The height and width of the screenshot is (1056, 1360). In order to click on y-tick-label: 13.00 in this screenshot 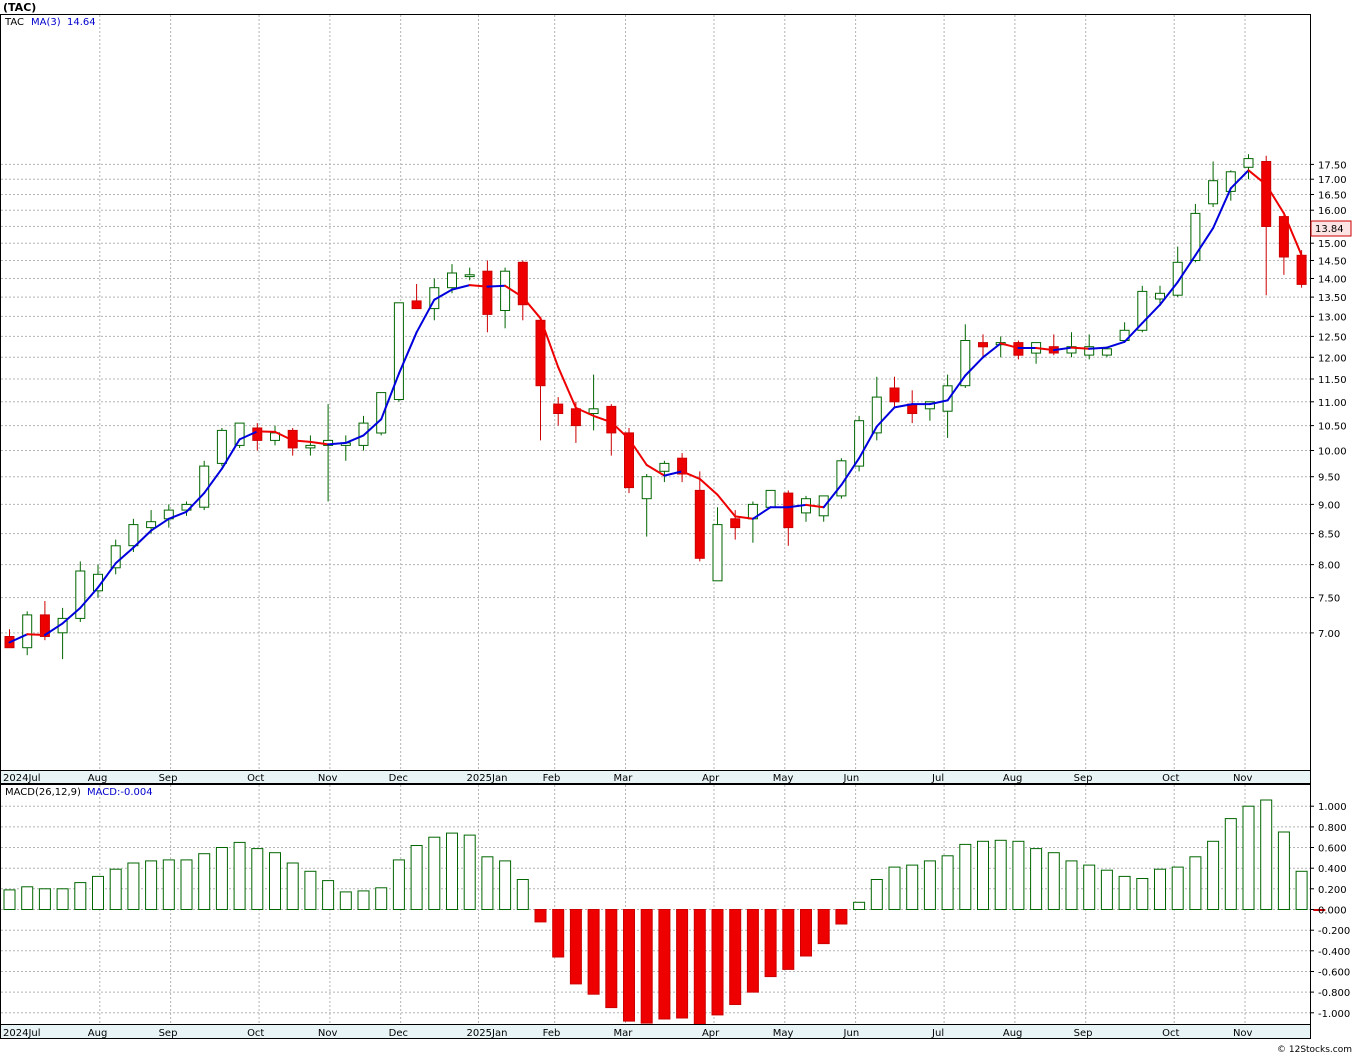, I will do `click(1332, 317)`.